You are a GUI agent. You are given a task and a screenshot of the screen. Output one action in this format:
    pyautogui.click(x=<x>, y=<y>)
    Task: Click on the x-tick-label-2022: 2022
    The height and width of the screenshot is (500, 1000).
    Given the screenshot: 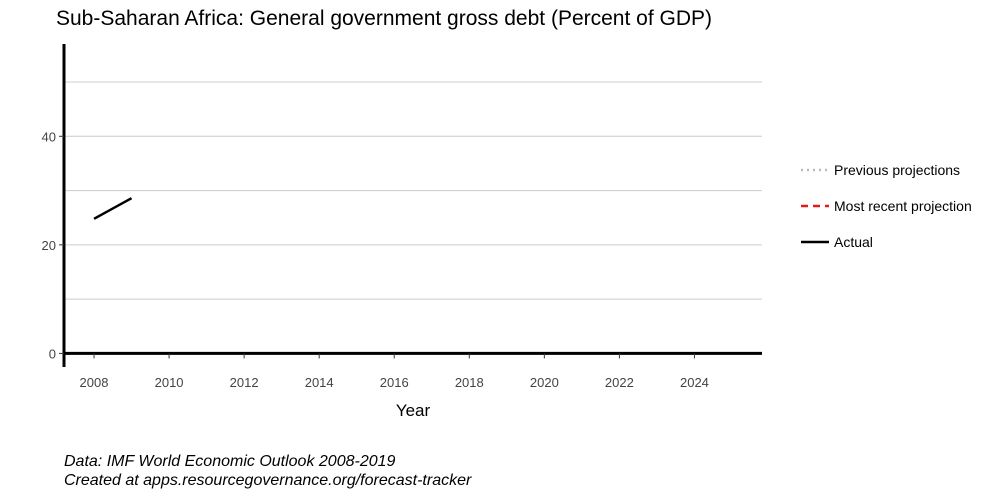 What is the action you would take?
    pyautogui.click(x=619, y=382)
    